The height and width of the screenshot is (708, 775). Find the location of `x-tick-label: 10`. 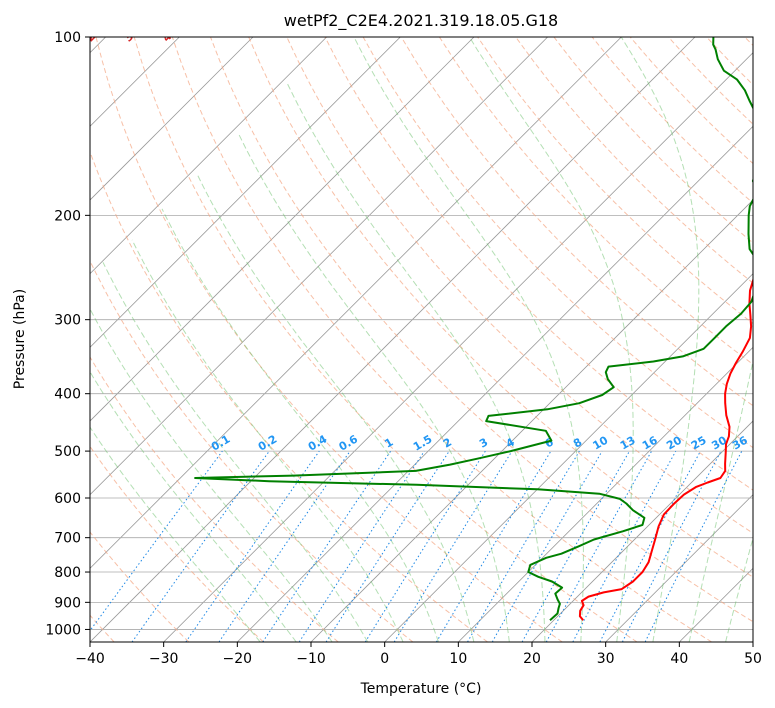

x-tick-label: 10 is located at coordinates (458, 659).